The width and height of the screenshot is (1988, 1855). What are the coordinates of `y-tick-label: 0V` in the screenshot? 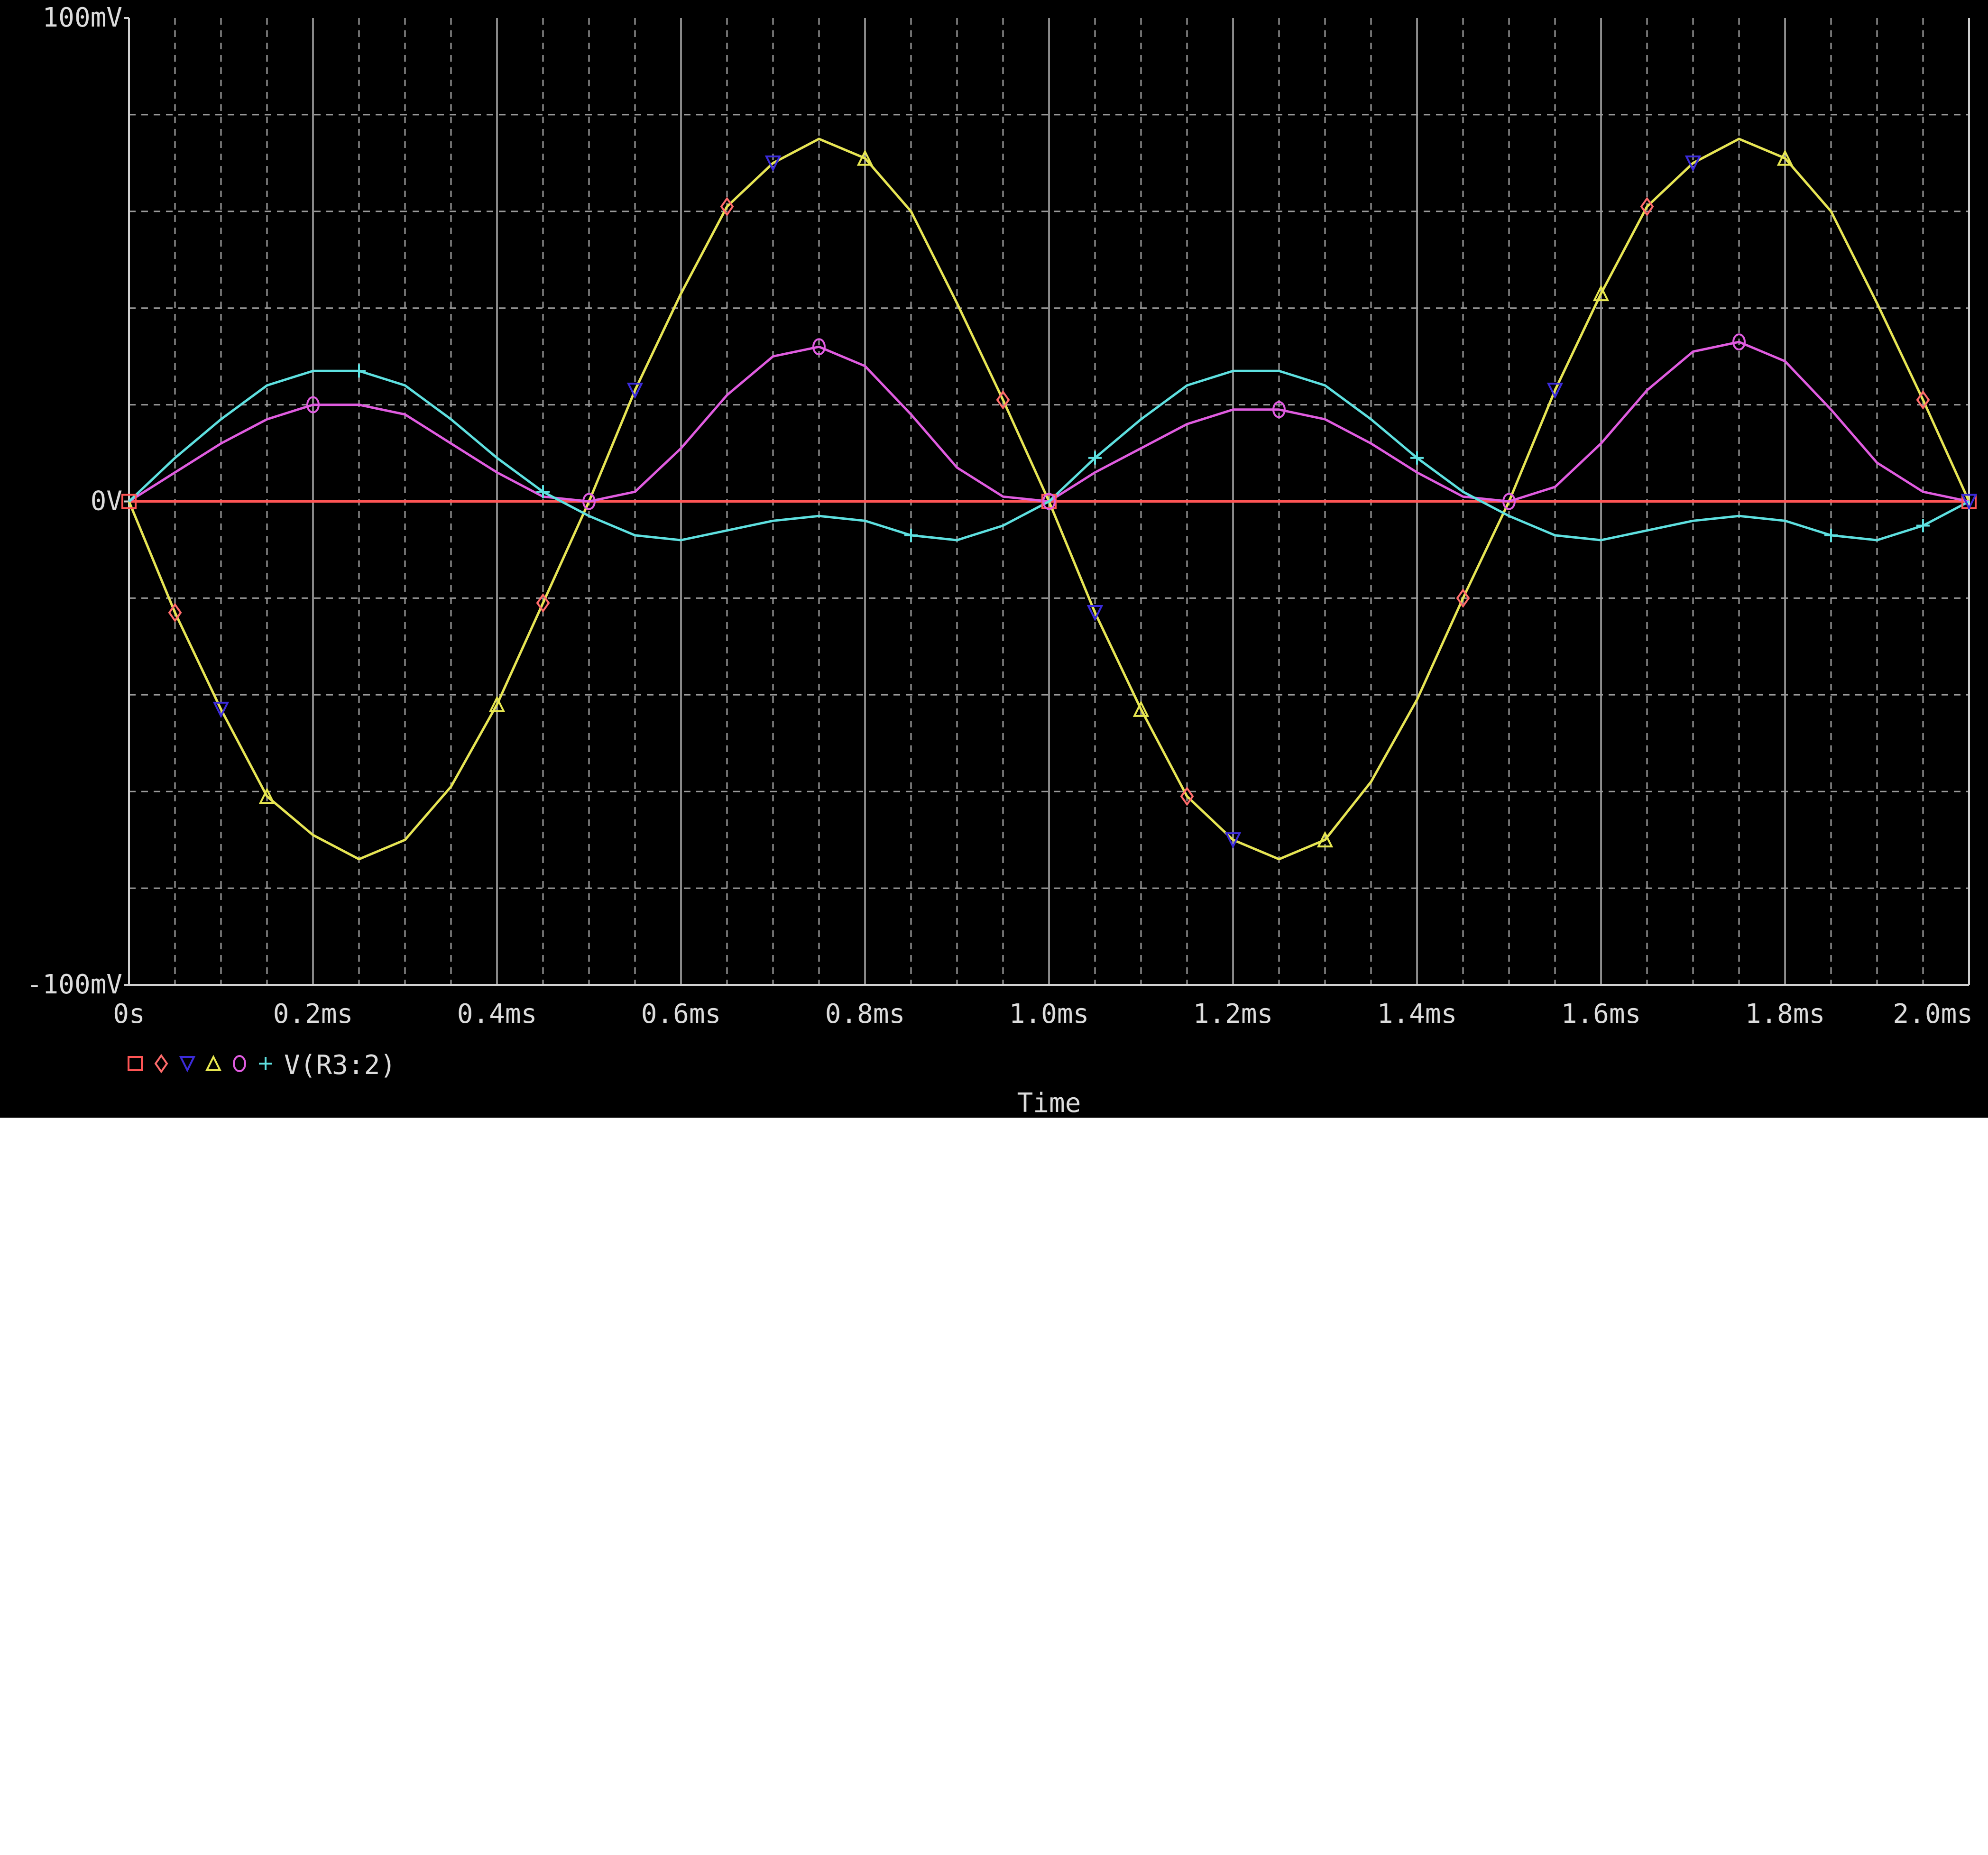 It's located at (106, 502).